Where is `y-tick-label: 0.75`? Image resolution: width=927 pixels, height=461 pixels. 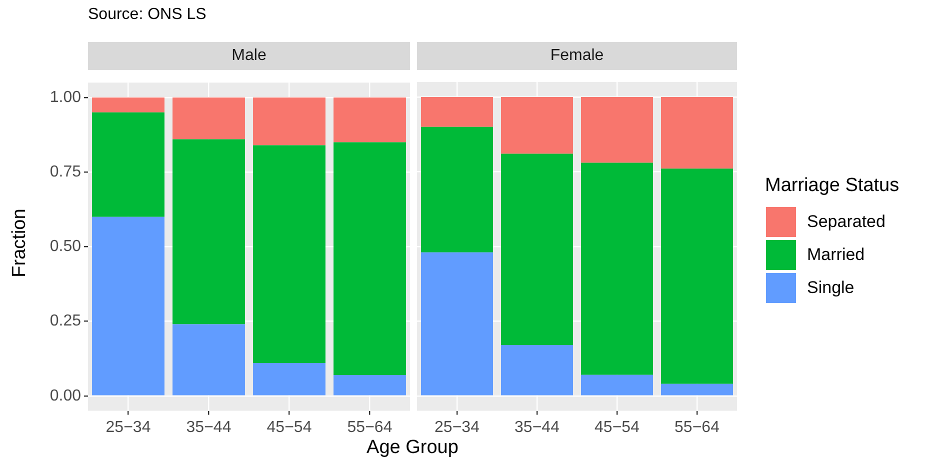 y-tick-label: 0.75 is located at coordinates (66, 172).